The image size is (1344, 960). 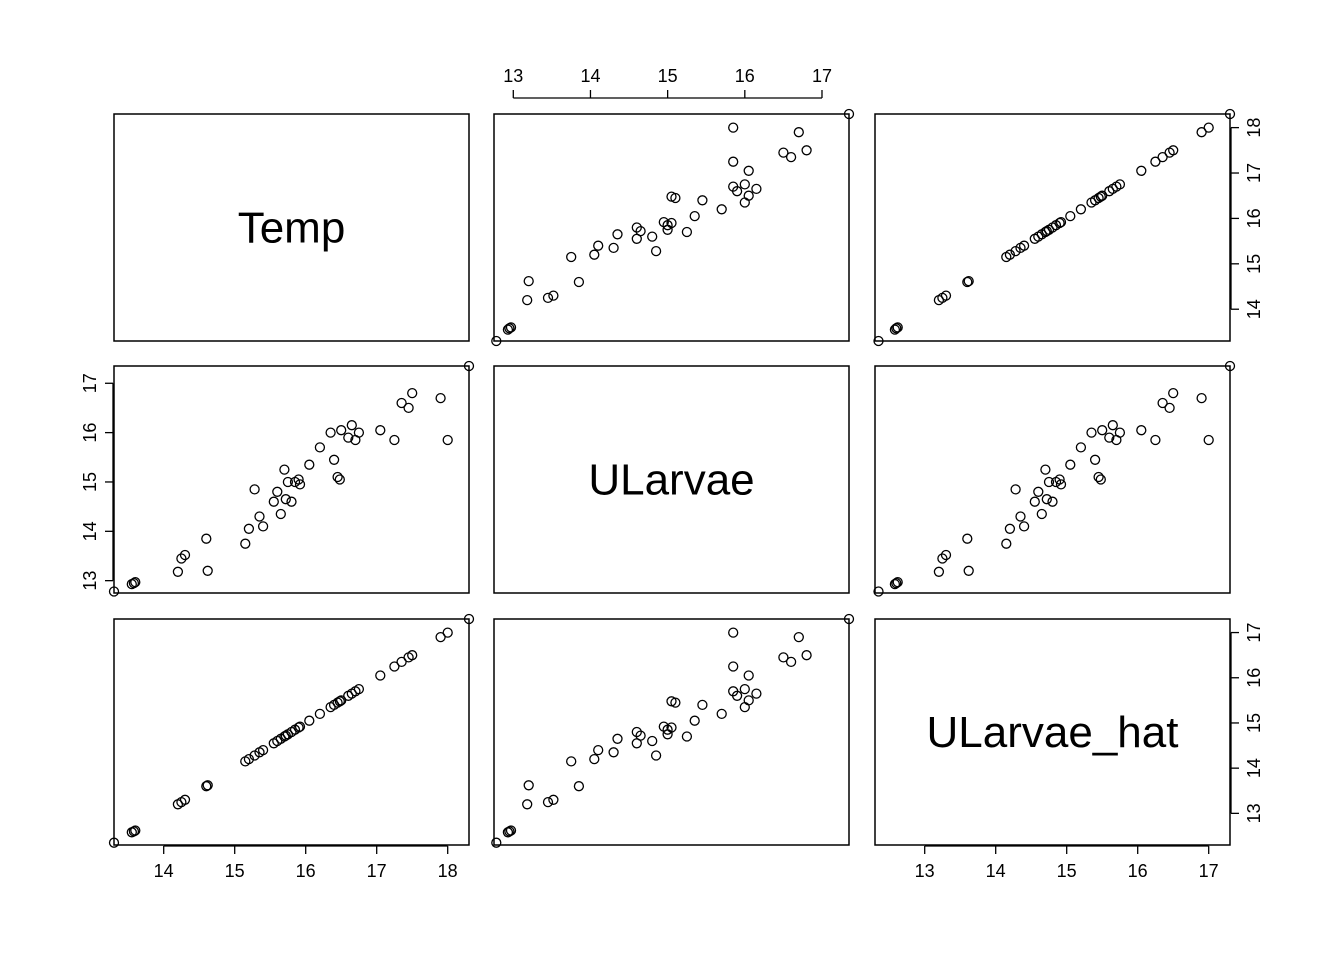 What do you see at coordinates (745, 76) in the screenshot?
I see `top-axis-ularvae-tick-label: 16` at bounding box center [745, 76].